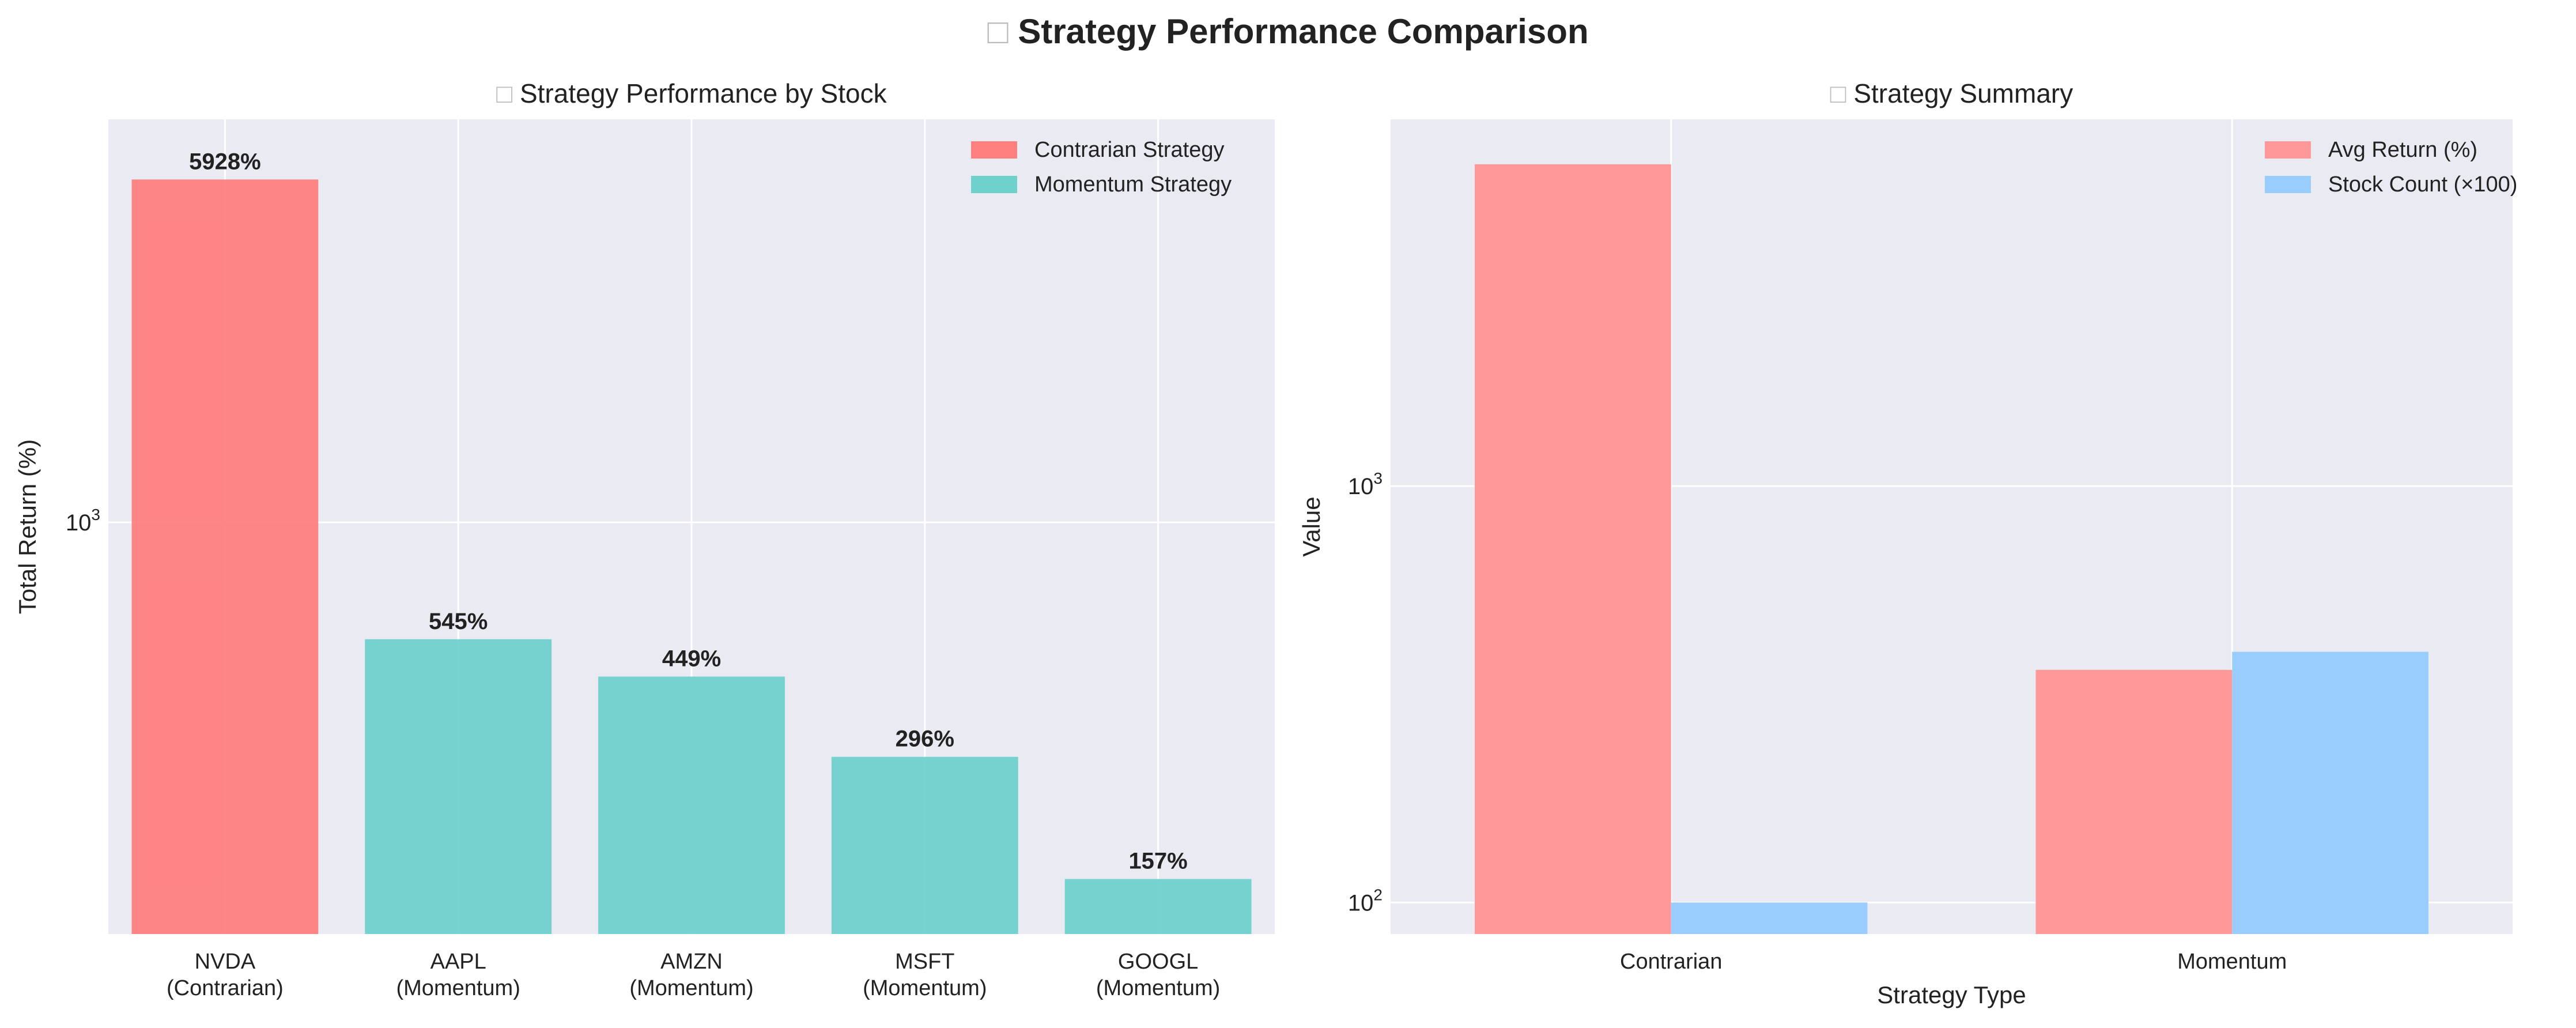 Image resolution: width=2576 pixels, height=1028 pixels. I want to click on bar-googl, so click(1158, 906).